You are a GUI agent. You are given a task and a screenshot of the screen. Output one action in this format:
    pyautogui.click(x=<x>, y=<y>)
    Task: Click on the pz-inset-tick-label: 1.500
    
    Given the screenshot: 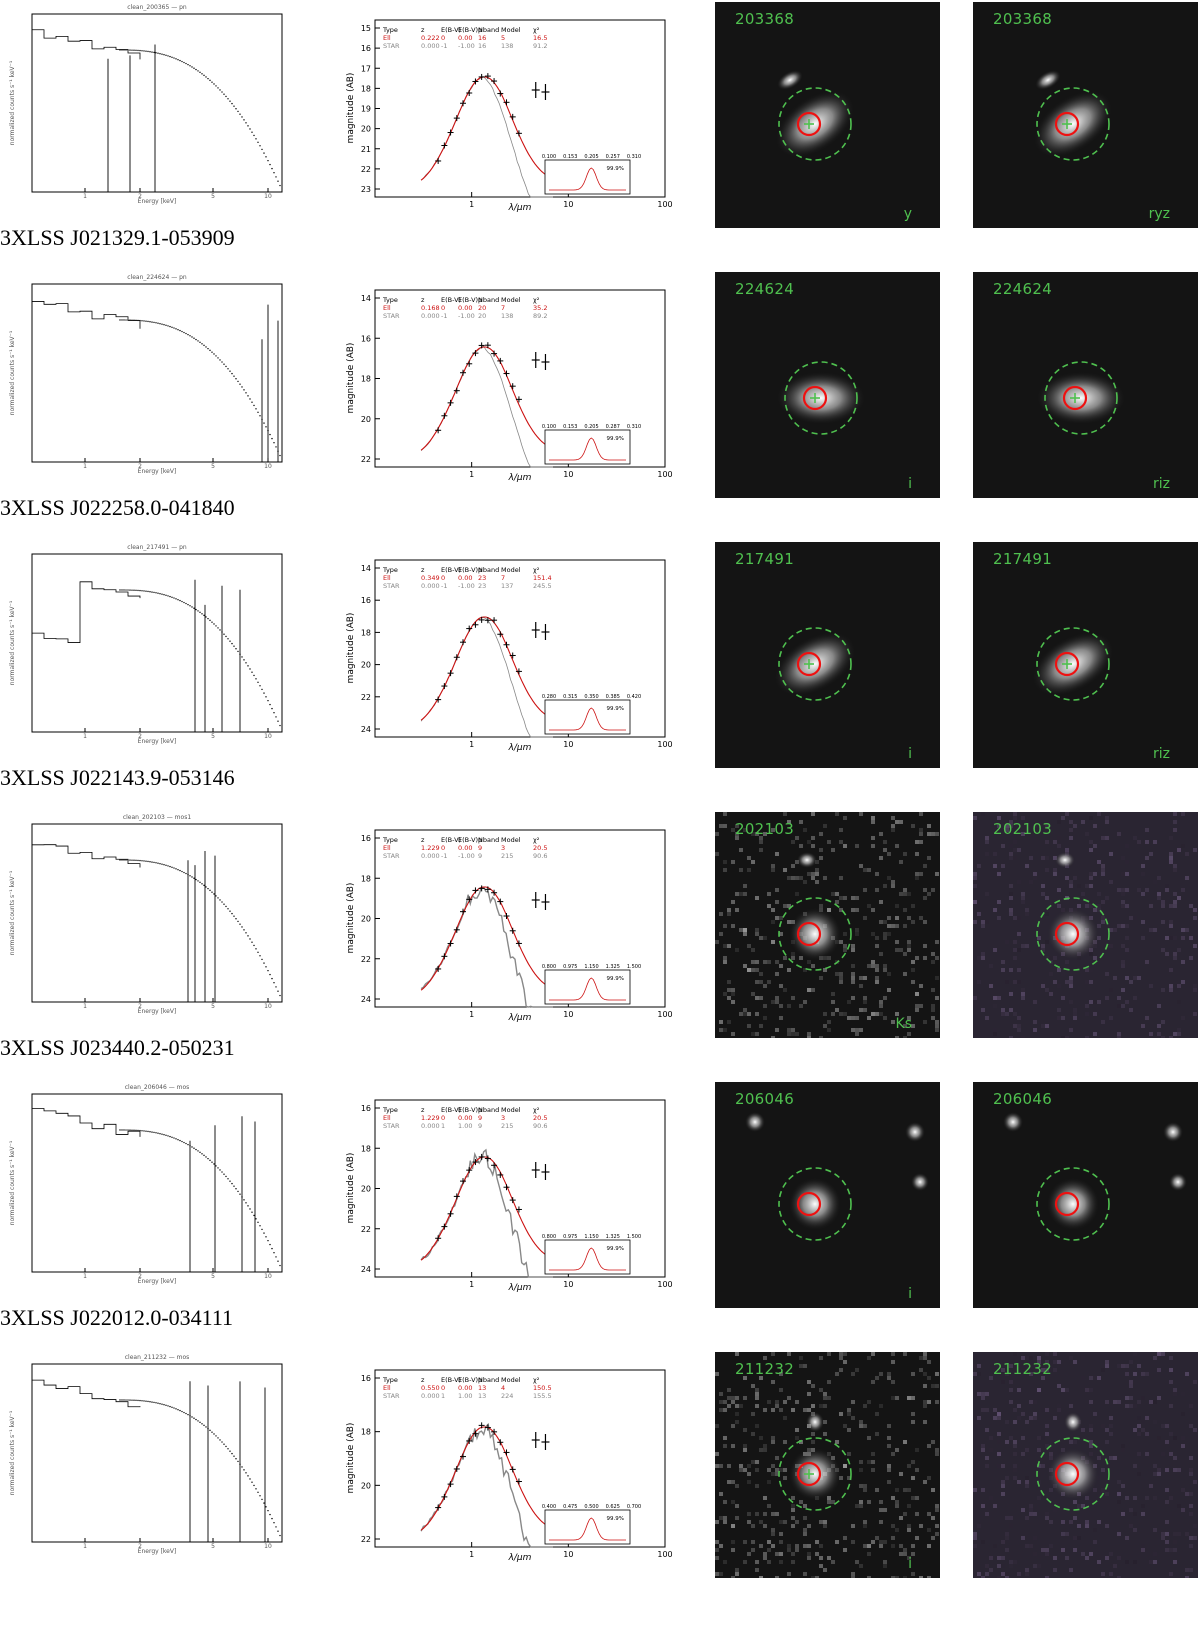 What is the action you would take?
    pyautogui.click(x=634, y=967)
    